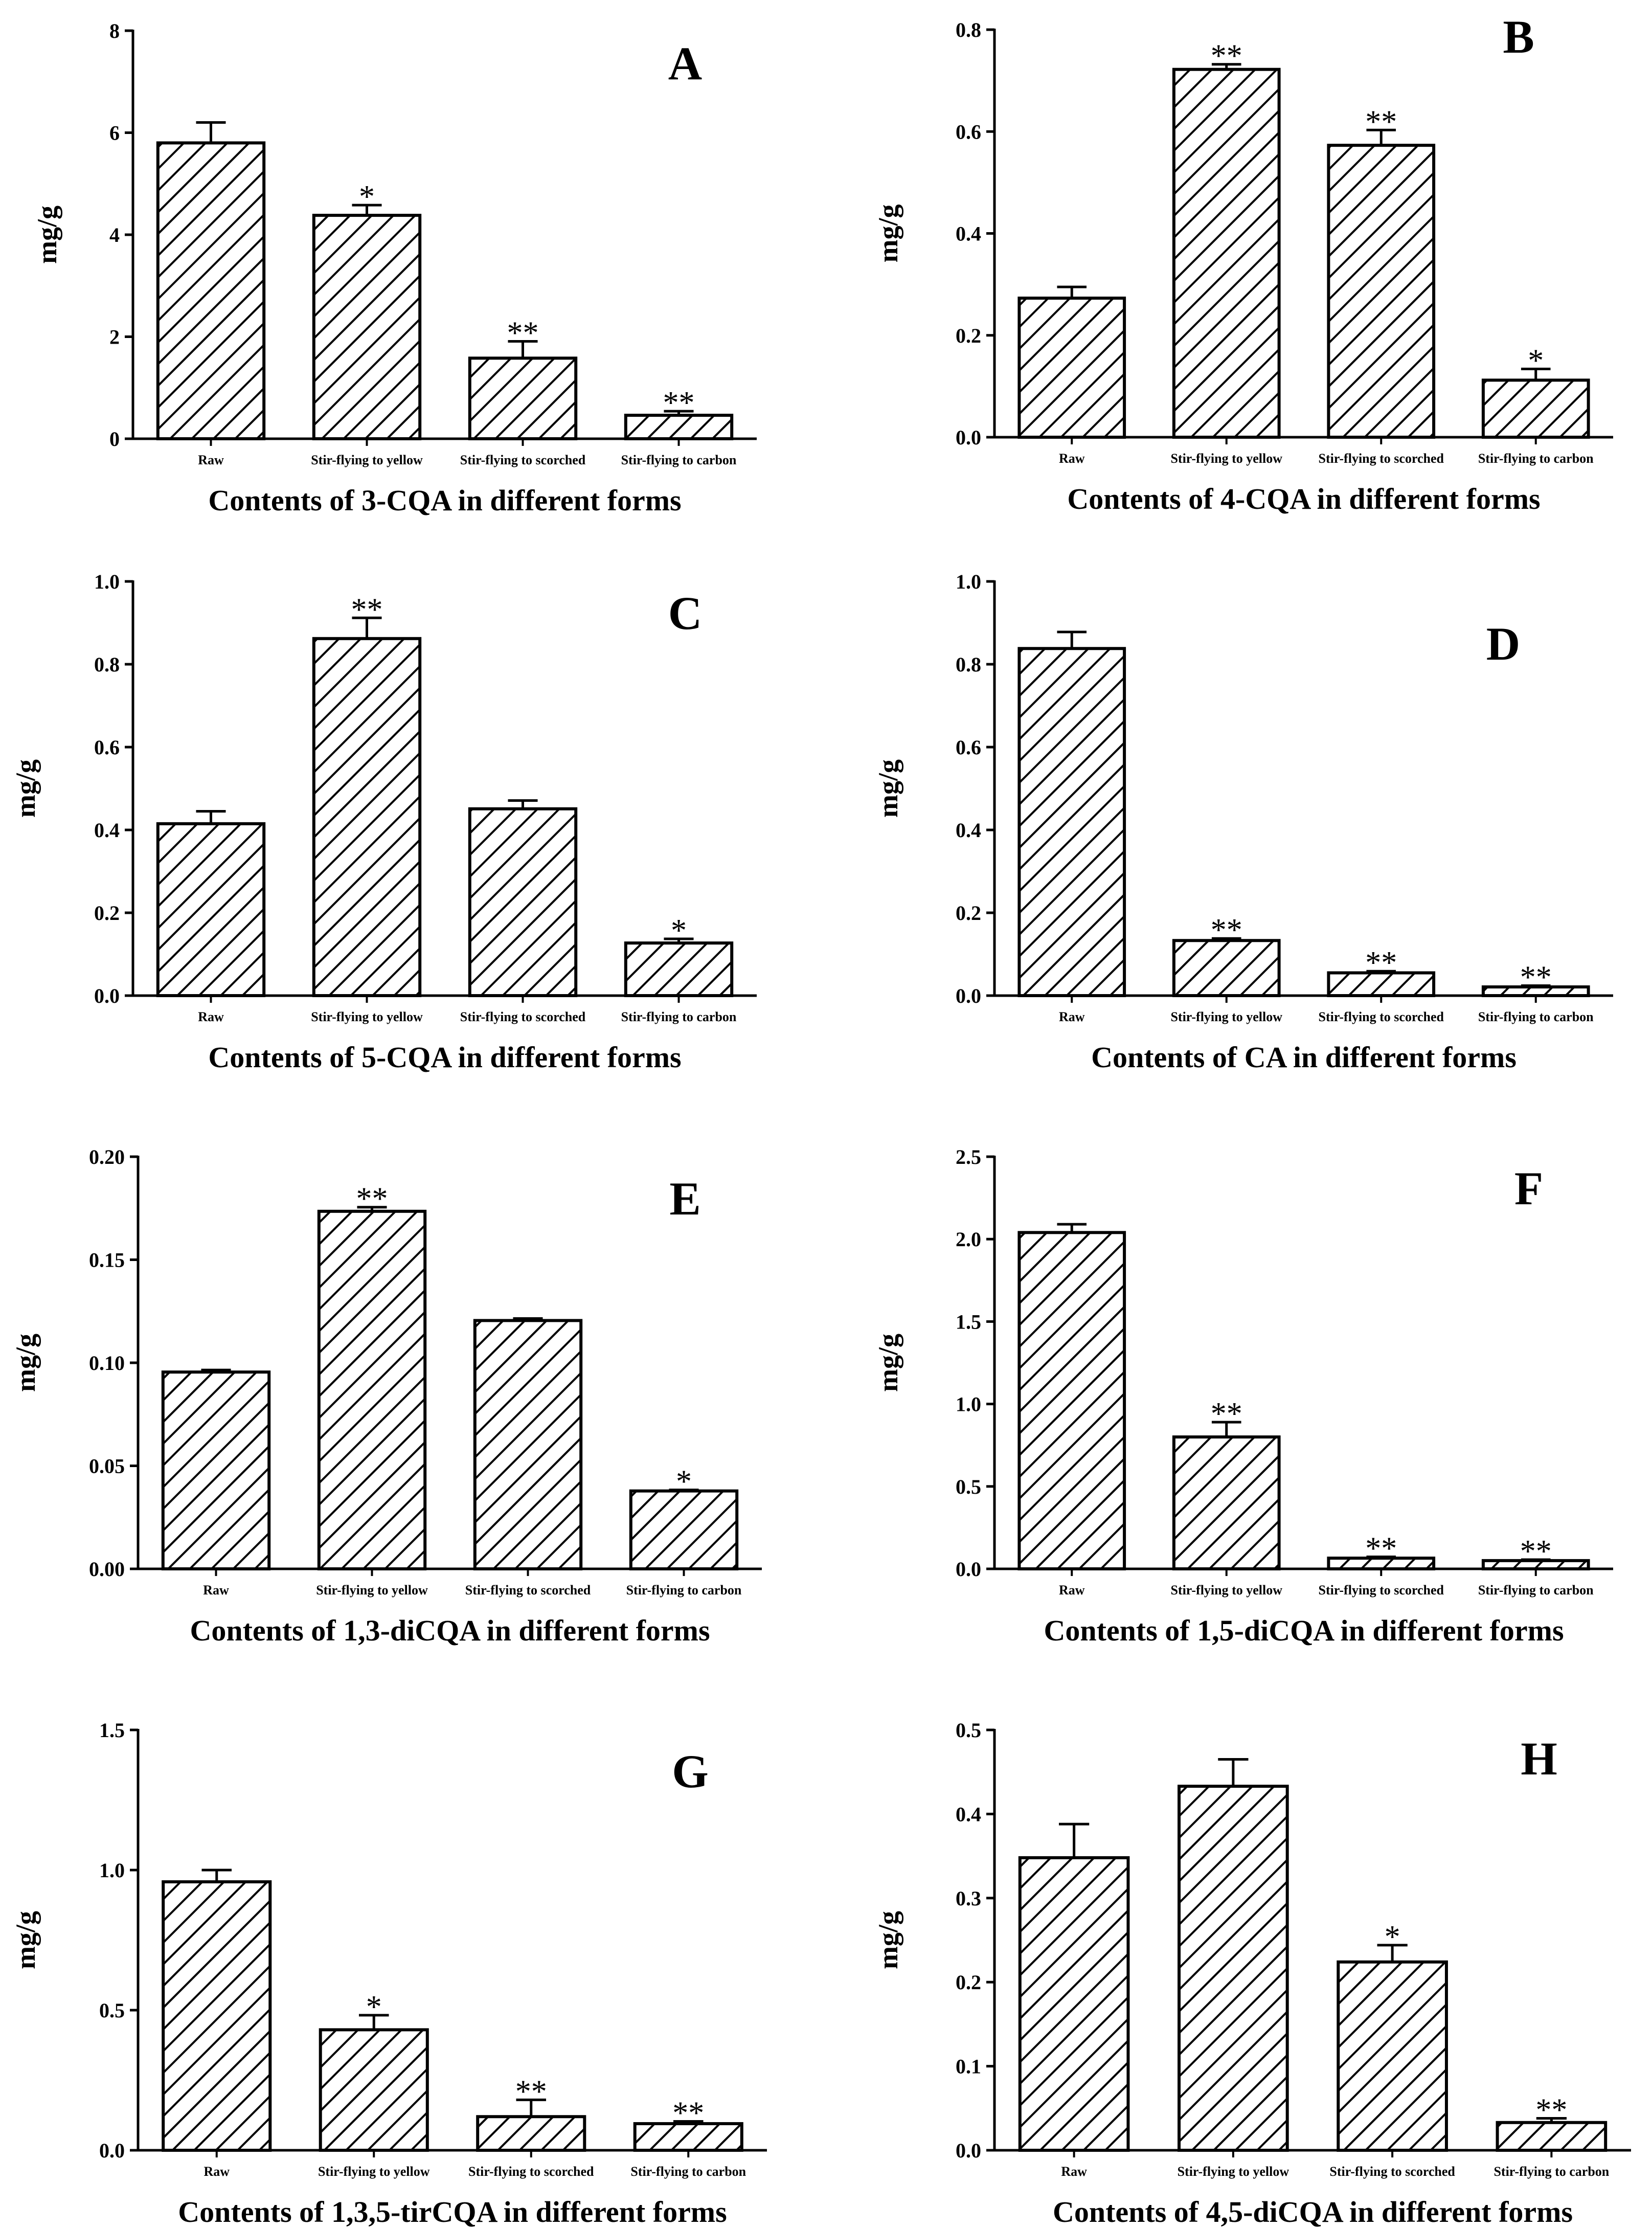 This screenshot has width=1652, height=2228. I want to click on panel-letter: C, so click(685, 613).